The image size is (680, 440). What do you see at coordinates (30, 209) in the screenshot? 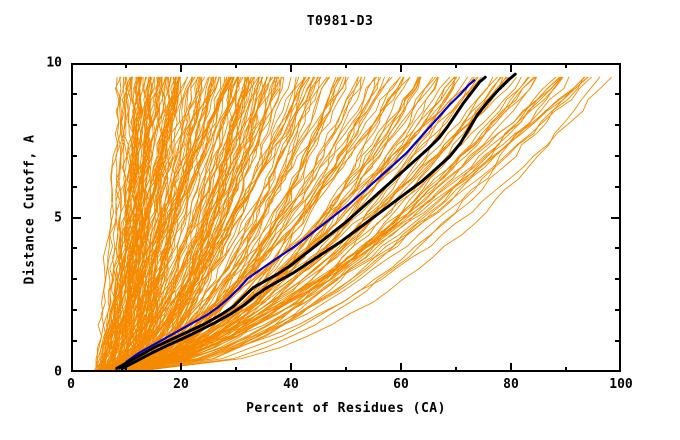
I see `y-axis-title: Distance Cutoff, A` at bounding box center [30, 209].